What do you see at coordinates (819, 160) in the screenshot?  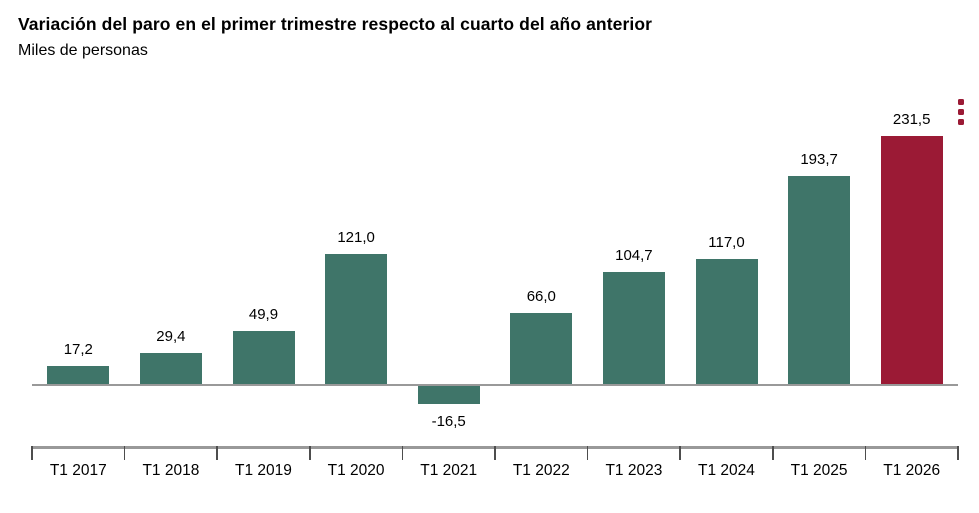 I see `value-label-t1-2025: 193,7` at bounding box center [819, 160].